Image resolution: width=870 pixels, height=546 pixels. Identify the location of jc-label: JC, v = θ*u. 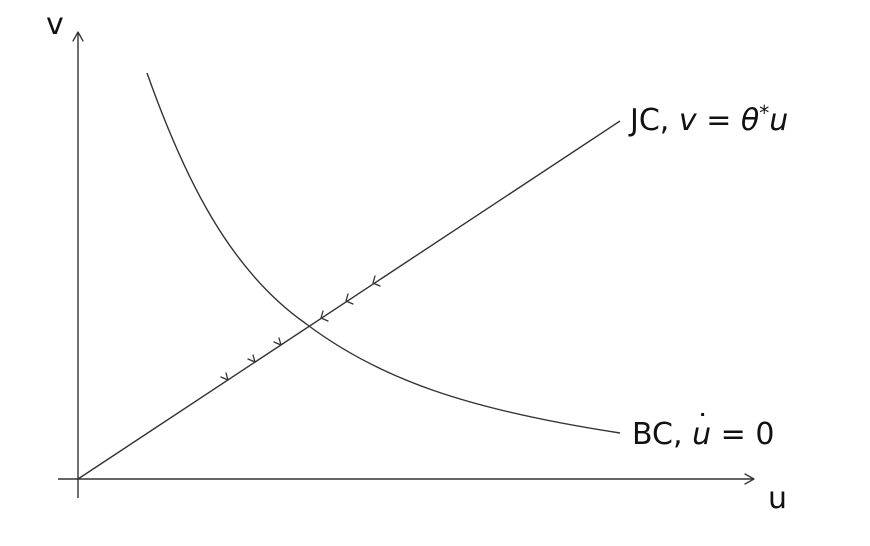
(709, 119).